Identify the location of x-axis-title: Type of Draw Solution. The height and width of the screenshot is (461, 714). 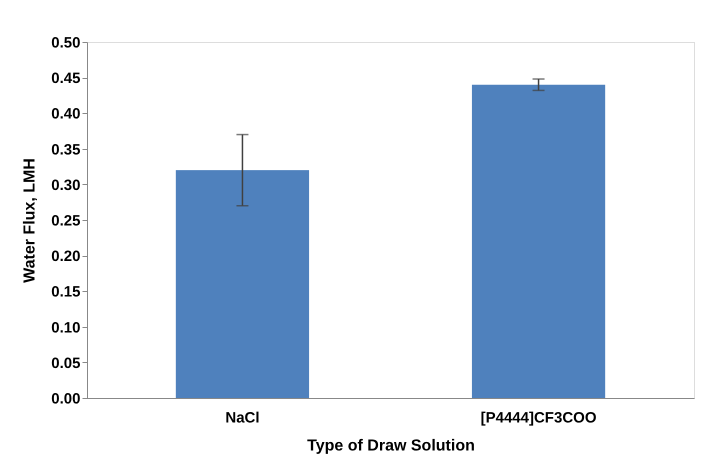
(391, 446).